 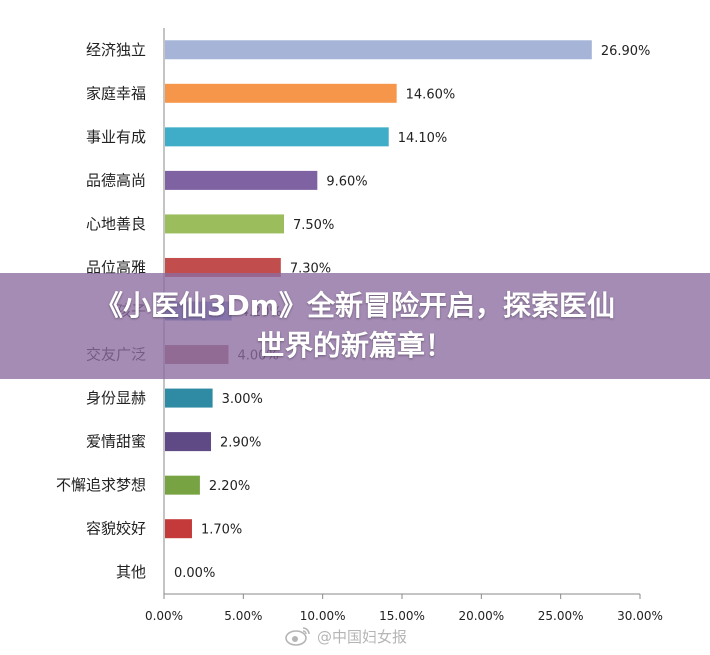 What do you see at coordinates (194, 573) in the screenshot?
I see `value-label: 0.00%` at bounding box center [194, 573].